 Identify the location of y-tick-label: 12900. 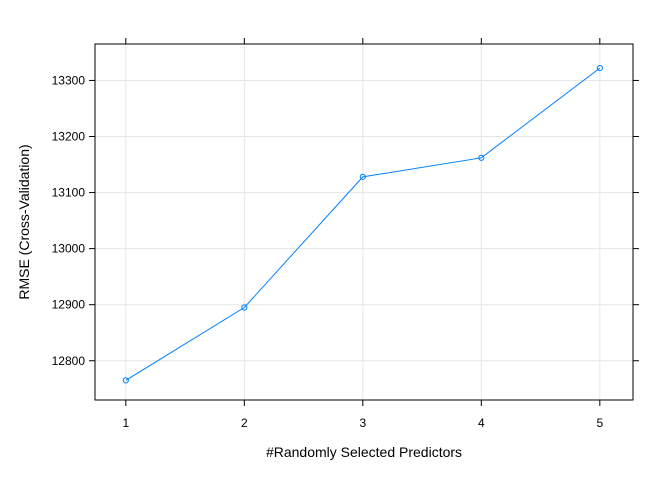
(69, 305).